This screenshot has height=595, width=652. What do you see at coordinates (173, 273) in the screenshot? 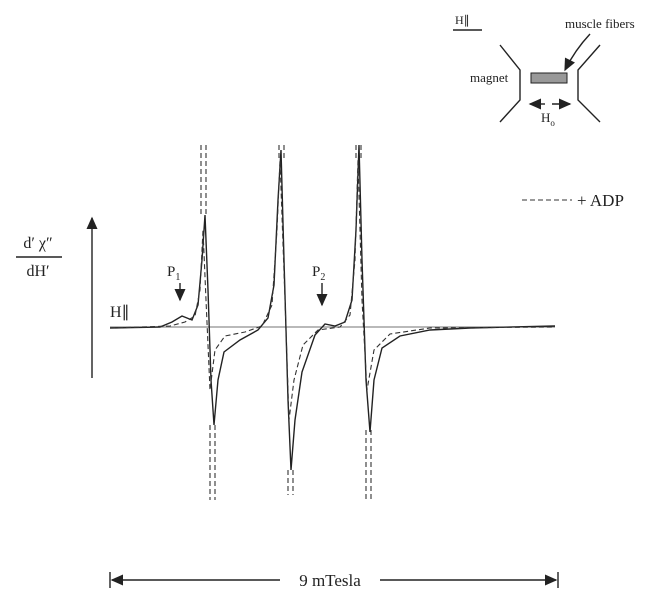
I see `peak-label: P1` at bounding box center [173, 273].